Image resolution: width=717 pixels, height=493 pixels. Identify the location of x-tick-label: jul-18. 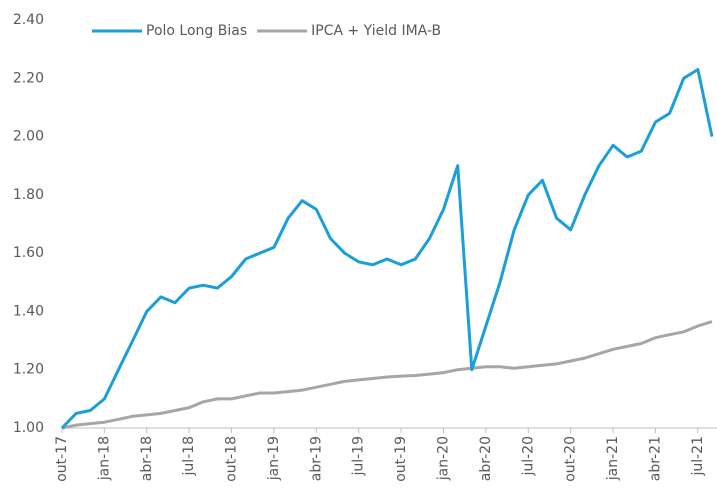
(189, 456).